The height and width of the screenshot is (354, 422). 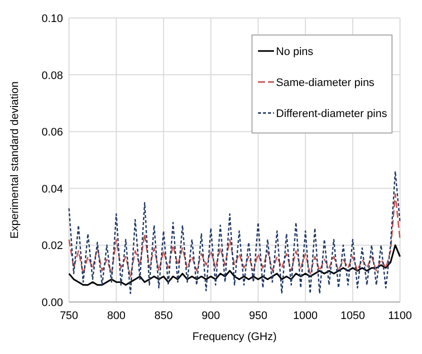 I want to click on legend-label: Different-diameter pins, so click(x=332, y=114).